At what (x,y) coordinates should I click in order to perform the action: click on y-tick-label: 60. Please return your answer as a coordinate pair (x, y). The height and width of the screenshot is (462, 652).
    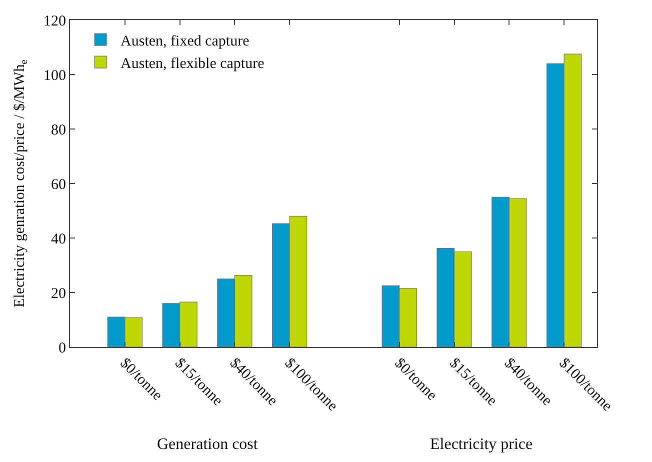
    Looking at the image, I should click on (58, 184).